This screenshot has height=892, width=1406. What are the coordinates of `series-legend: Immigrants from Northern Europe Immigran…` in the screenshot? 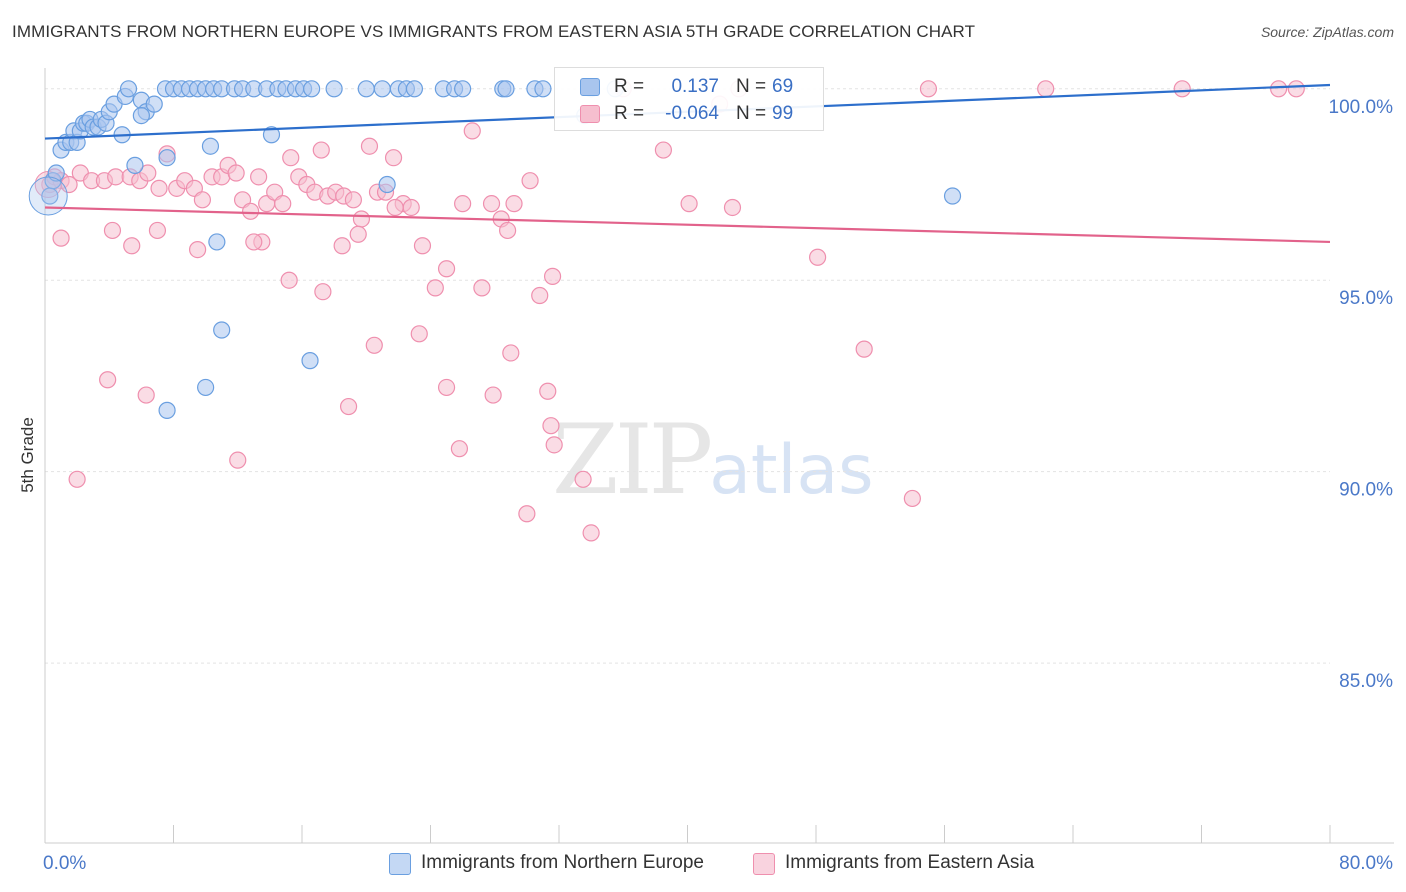 It's located at (703, 865).